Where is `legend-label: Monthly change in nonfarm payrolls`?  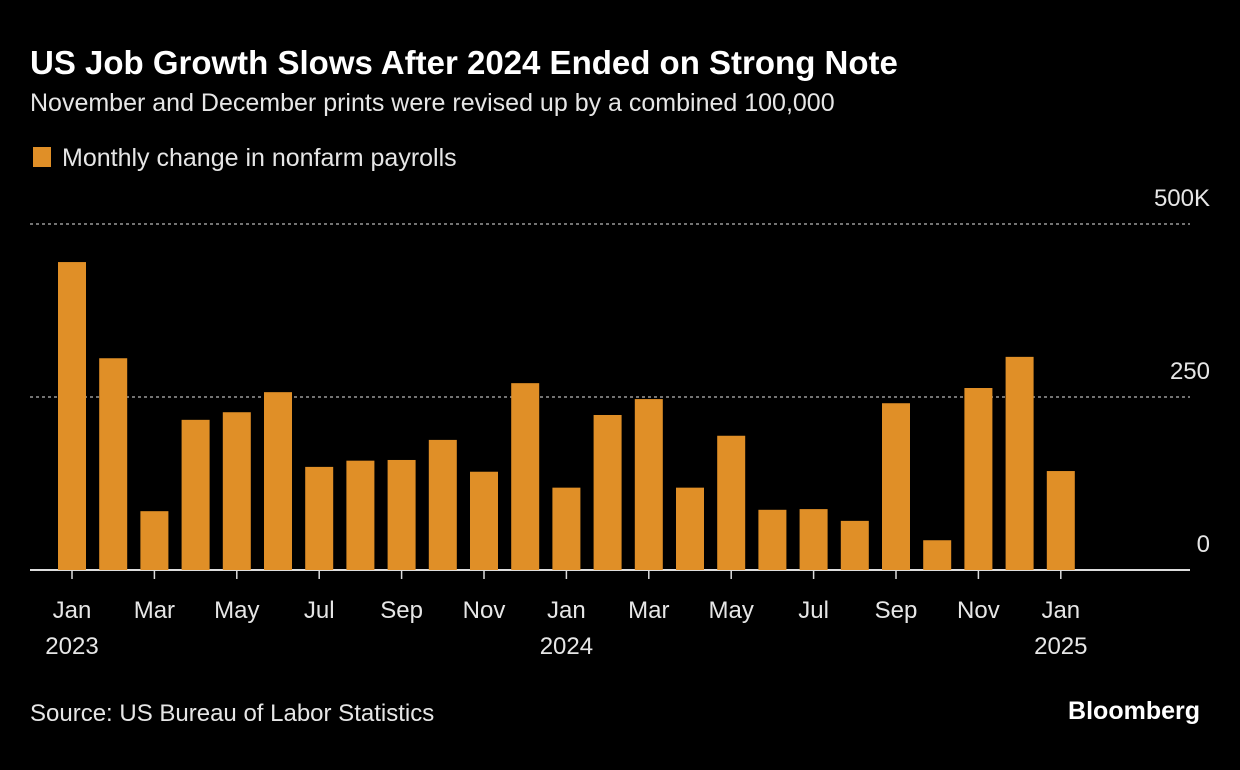
legend-label: Monthly change in nonfarm payrolls is located at coordinates (259, 158).